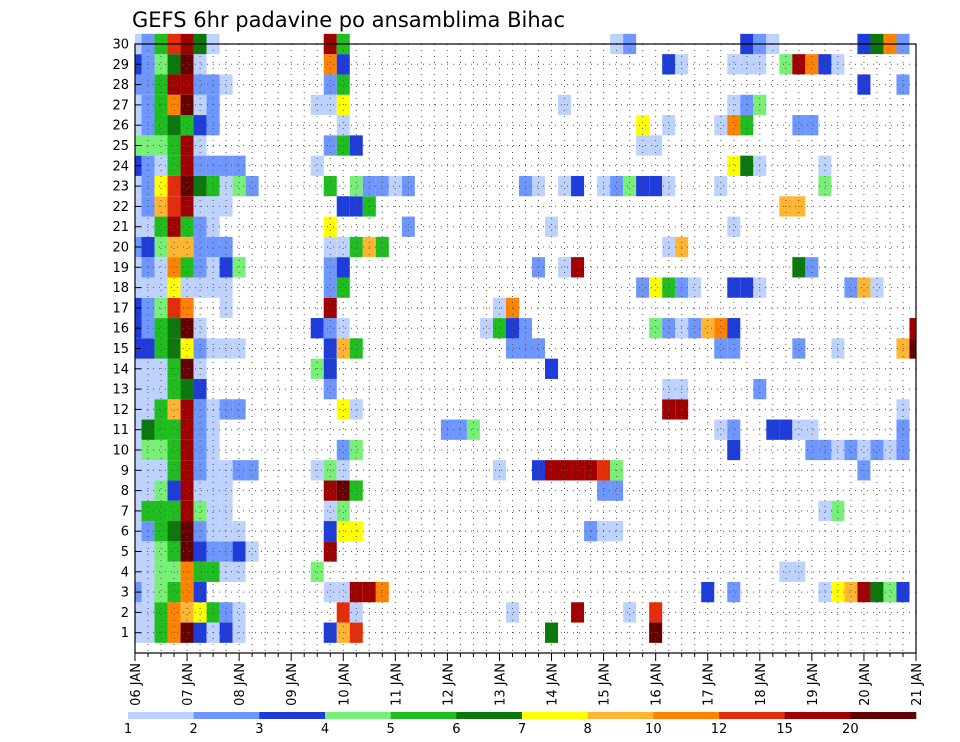 The image size is (960, 742). I want to click on x-tick-label: 18 JAN, so click(761, 684).